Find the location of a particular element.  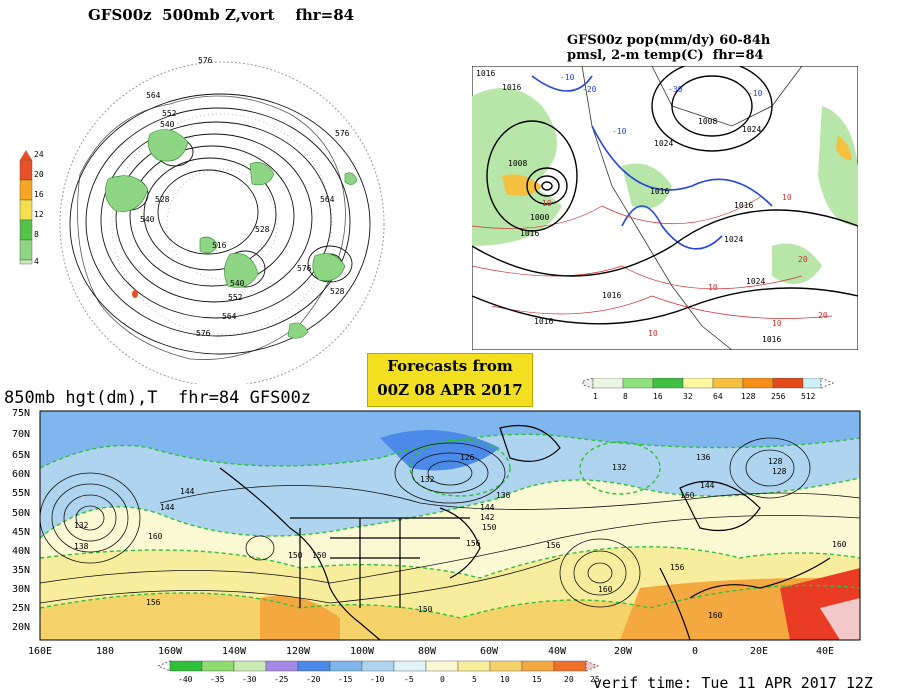

lat-label: 25N is located at coordinates (21, 608).